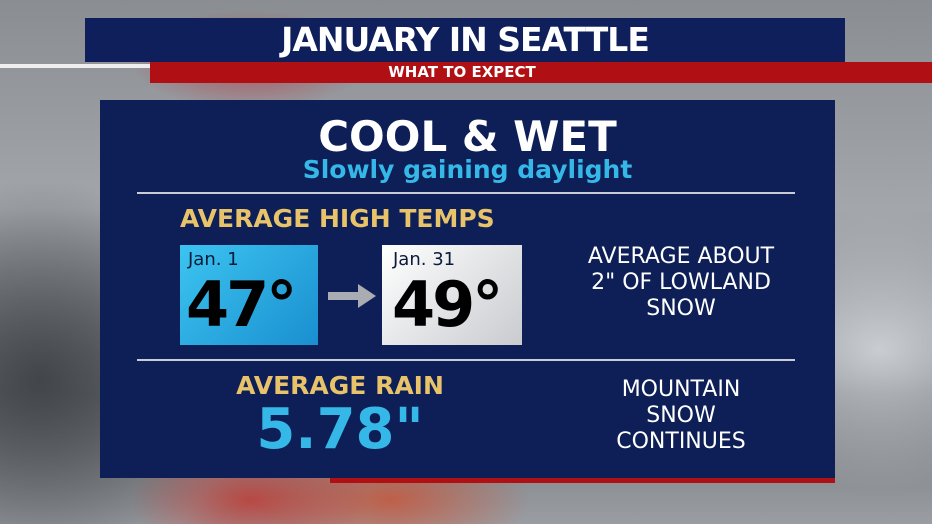 This screenshot has height=524, width=932. I want to click on note-line: MOUNTAIN, so click(681, 389).